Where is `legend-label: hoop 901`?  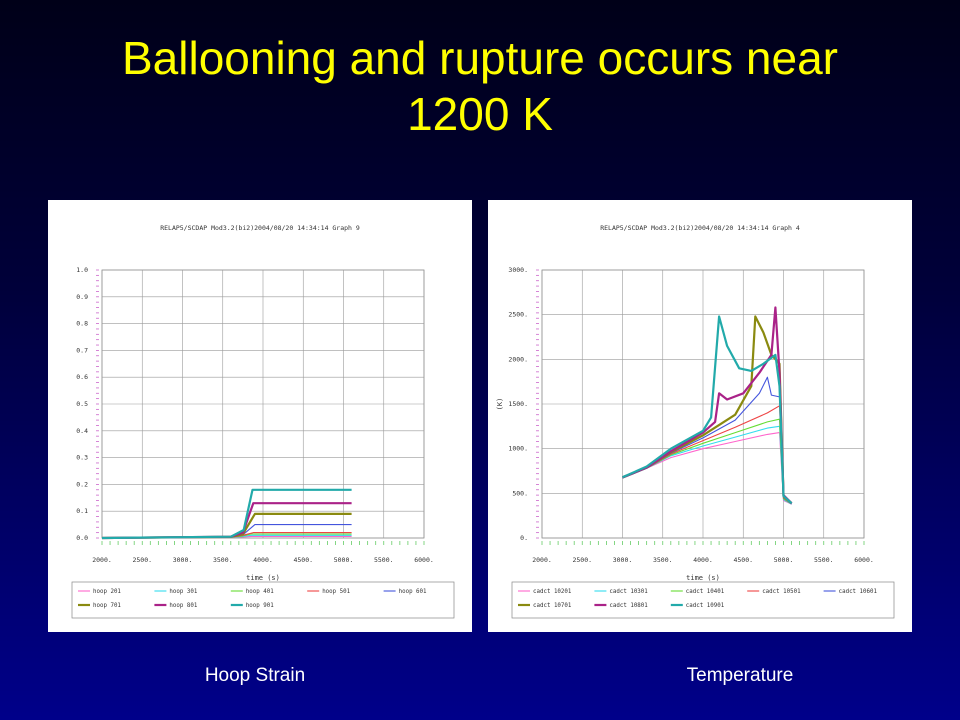 legend-label: hoop 901 is located at coordinates (260, 606).